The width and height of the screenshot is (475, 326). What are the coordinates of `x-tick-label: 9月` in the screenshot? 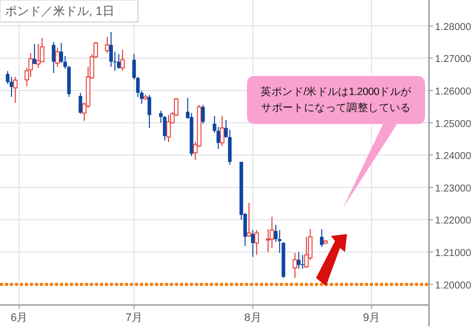 It's located at (371, 318).